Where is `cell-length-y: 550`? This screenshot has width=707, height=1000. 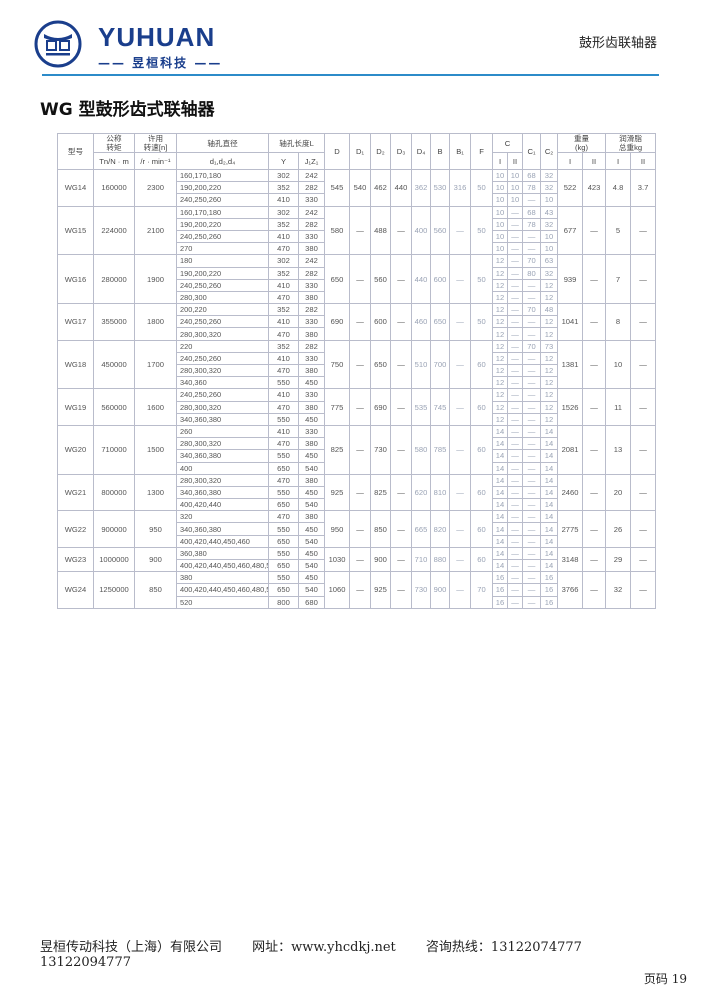
cell-length-y: 550 is located at coordinates (283, 529).